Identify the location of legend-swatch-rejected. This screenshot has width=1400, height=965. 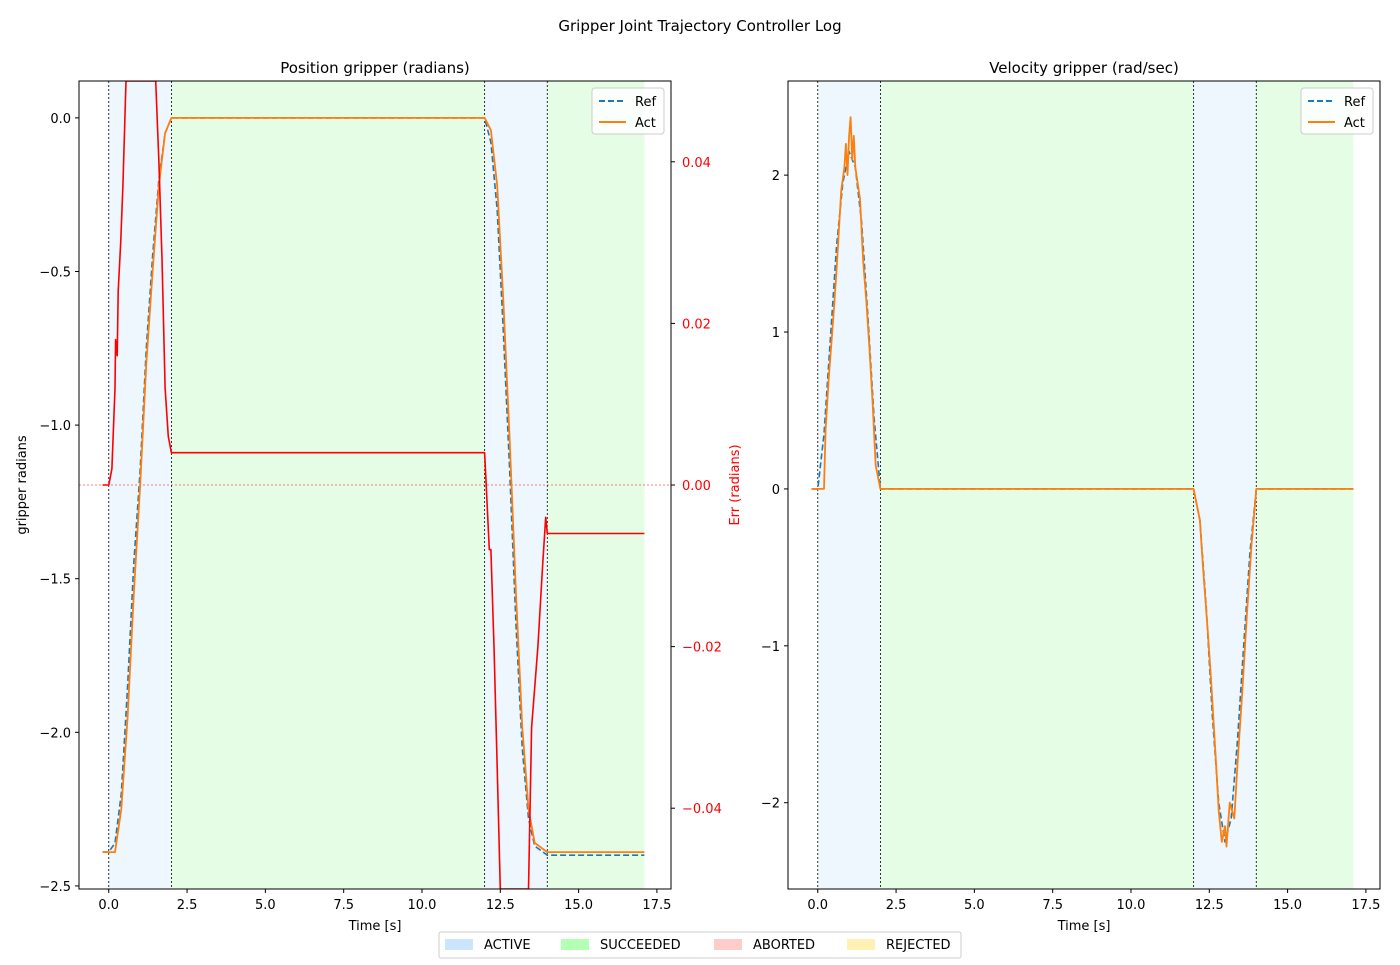
(861, 944).